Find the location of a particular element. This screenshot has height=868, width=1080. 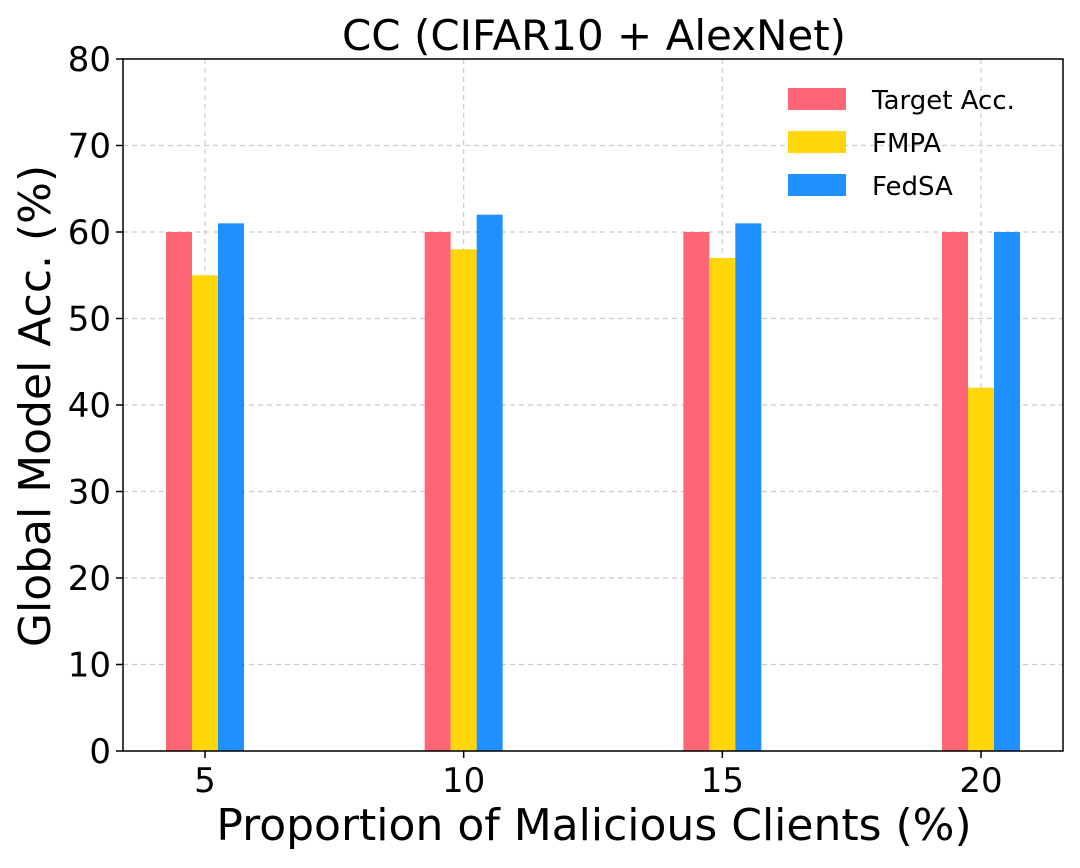

y-tick-label: 0 is located at coordinates (100, 752).